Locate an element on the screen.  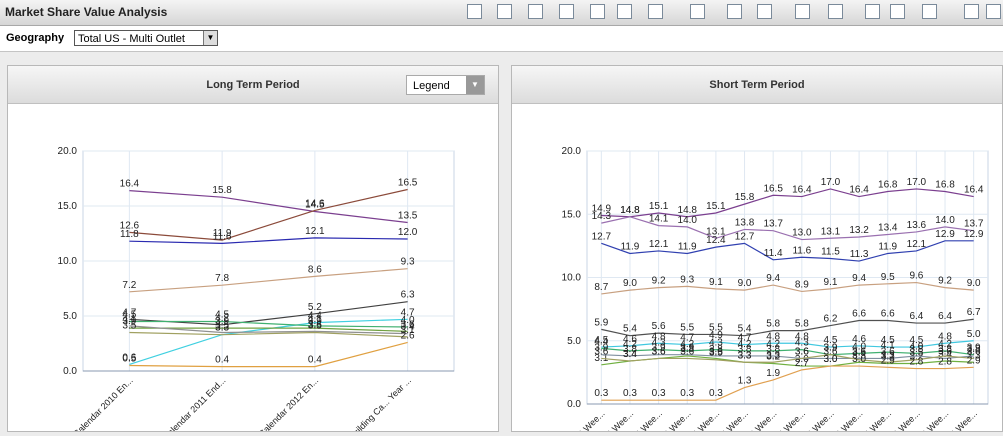
data-label: 4.8 is located at coordinates (945, 336).